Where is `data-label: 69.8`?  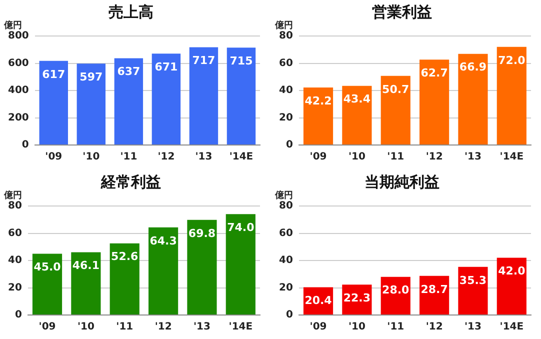 data-label: 69.8 is located at coordinates (202, 233).